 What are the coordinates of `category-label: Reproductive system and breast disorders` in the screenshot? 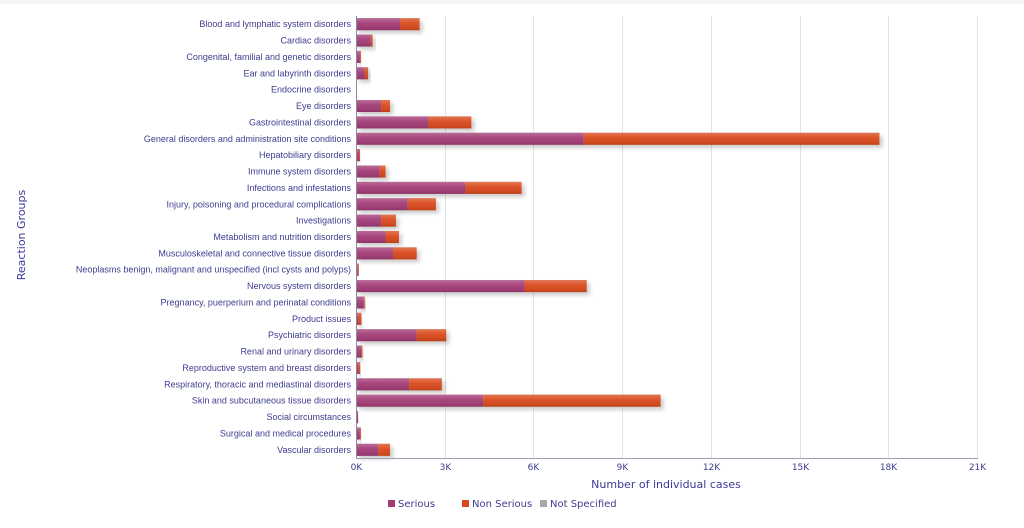 It's located at (266, 368).